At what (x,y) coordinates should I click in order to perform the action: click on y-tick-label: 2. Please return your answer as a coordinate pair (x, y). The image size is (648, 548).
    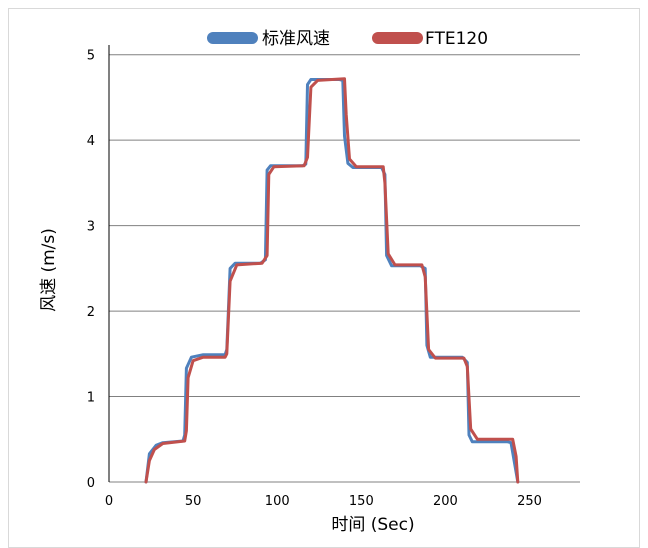
    Looking at the image, I should click on (91, 312).